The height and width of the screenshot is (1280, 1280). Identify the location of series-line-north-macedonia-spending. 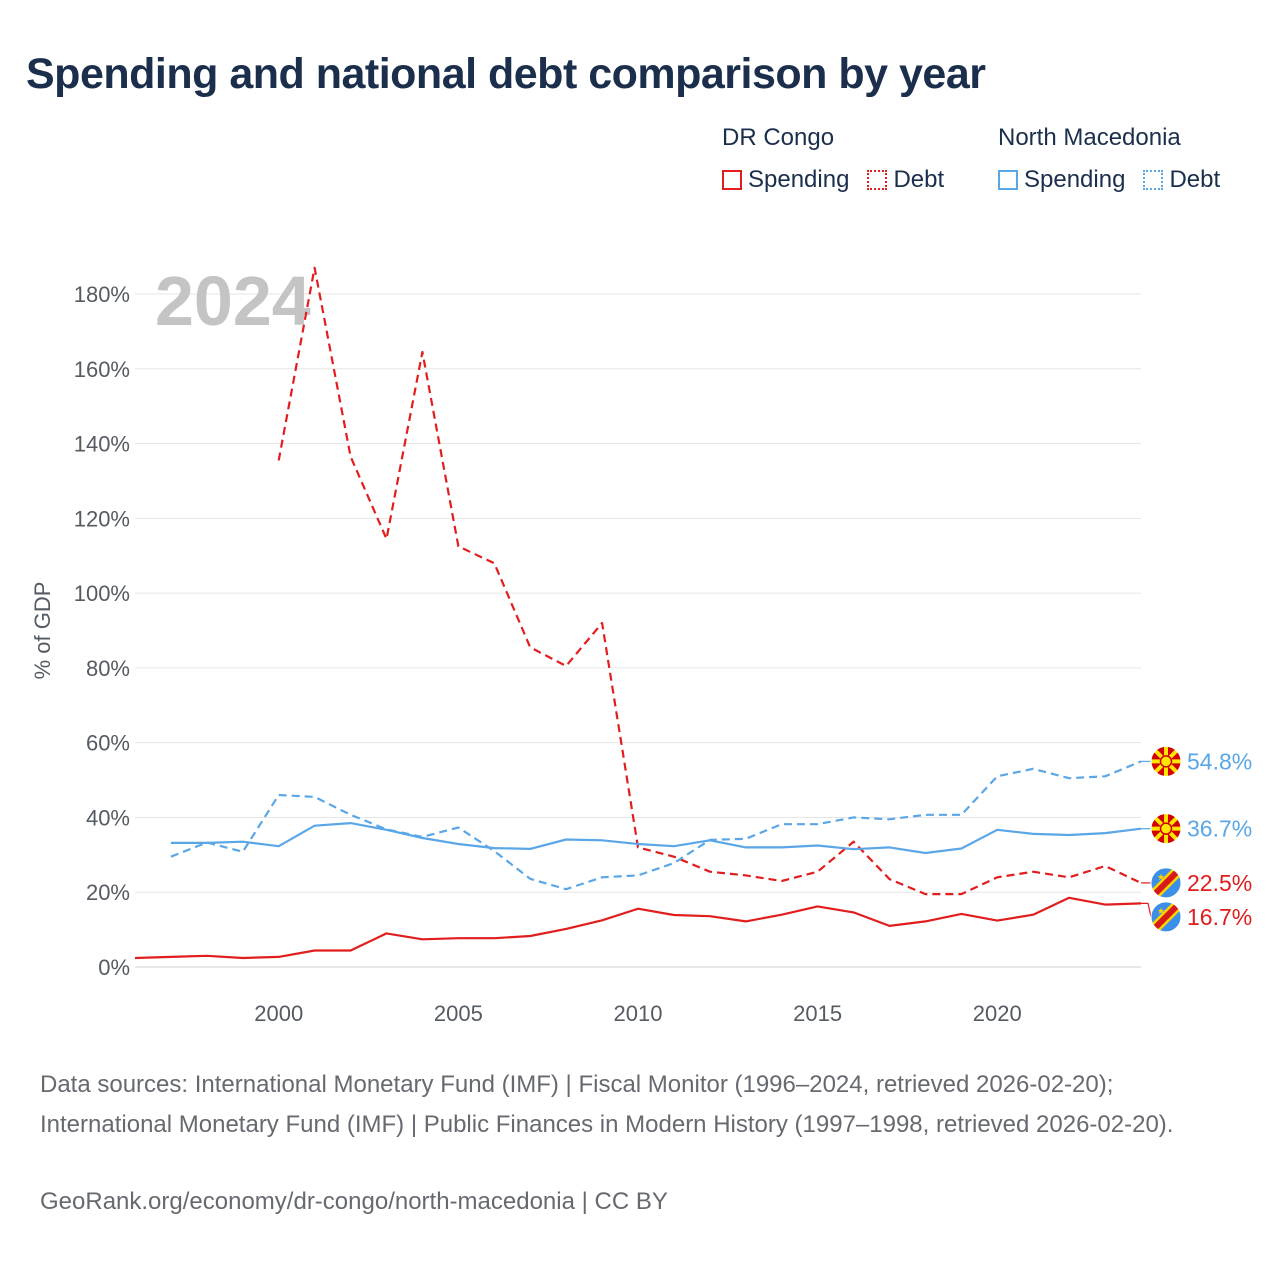
(656, 838).